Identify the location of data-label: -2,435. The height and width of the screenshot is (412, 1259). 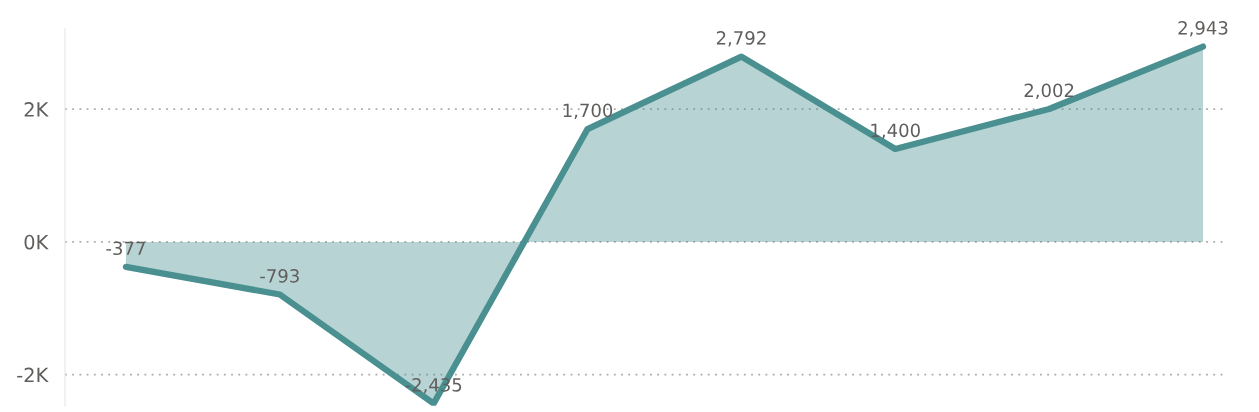
(433, 386).